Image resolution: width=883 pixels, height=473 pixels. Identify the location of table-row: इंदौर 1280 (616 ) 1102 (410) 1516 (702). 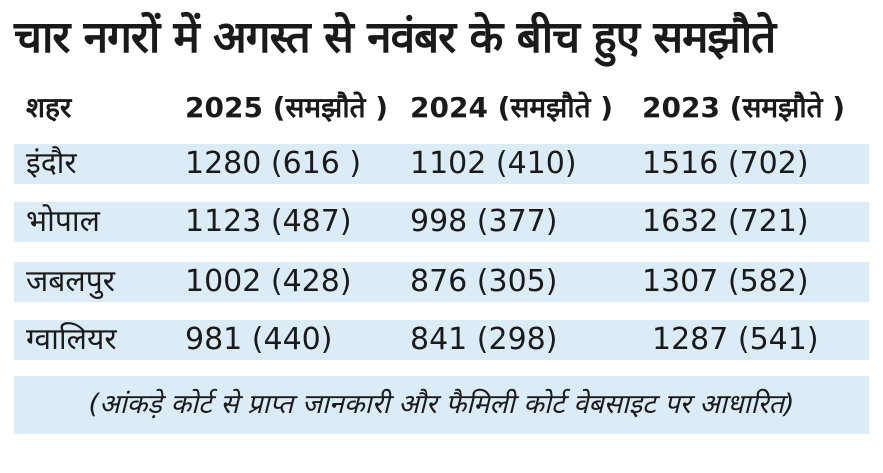
(441, 164).